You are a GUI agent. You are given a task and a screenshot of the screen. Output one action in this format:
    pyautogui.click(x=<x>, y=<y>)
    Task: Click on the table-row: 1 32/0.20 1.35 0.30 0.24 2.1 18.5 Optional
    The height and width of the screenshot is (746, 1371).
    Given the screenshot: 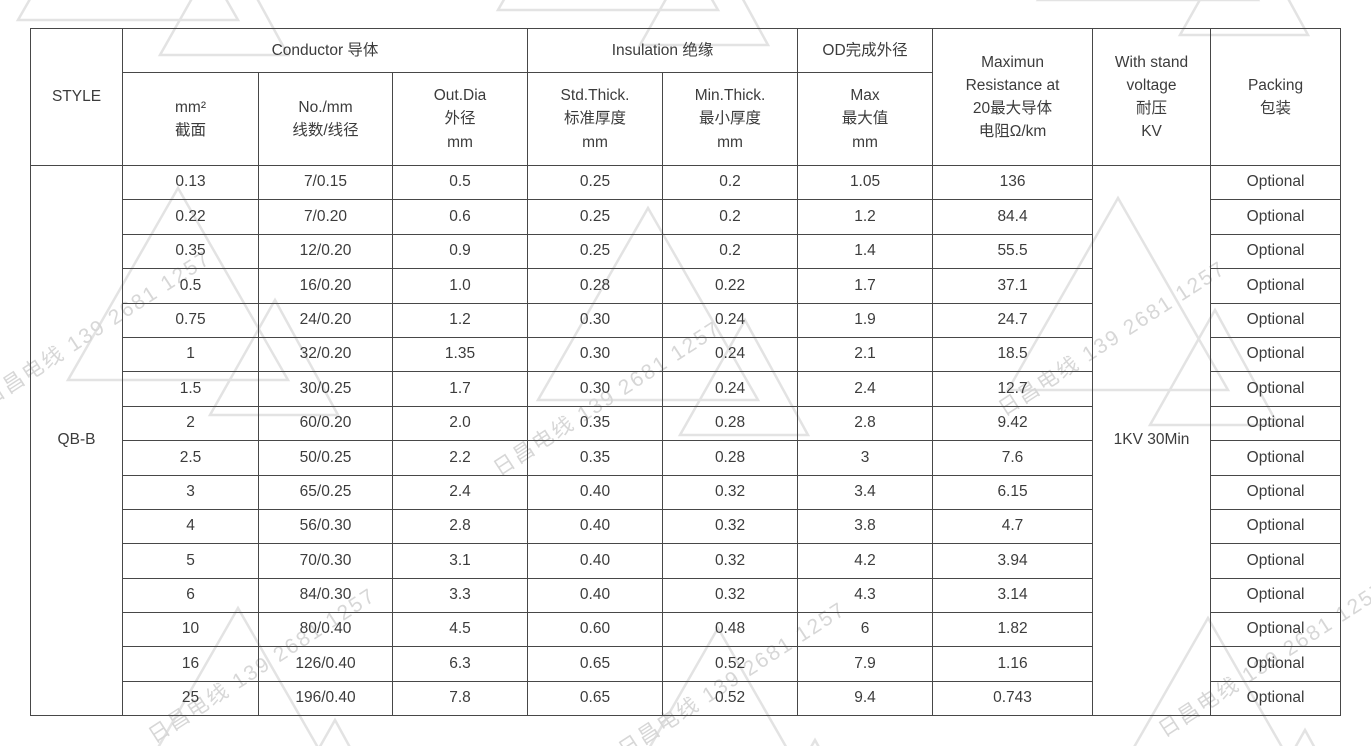 What is the action you would take?
    pyautogui.click(x=686, y=354)
    